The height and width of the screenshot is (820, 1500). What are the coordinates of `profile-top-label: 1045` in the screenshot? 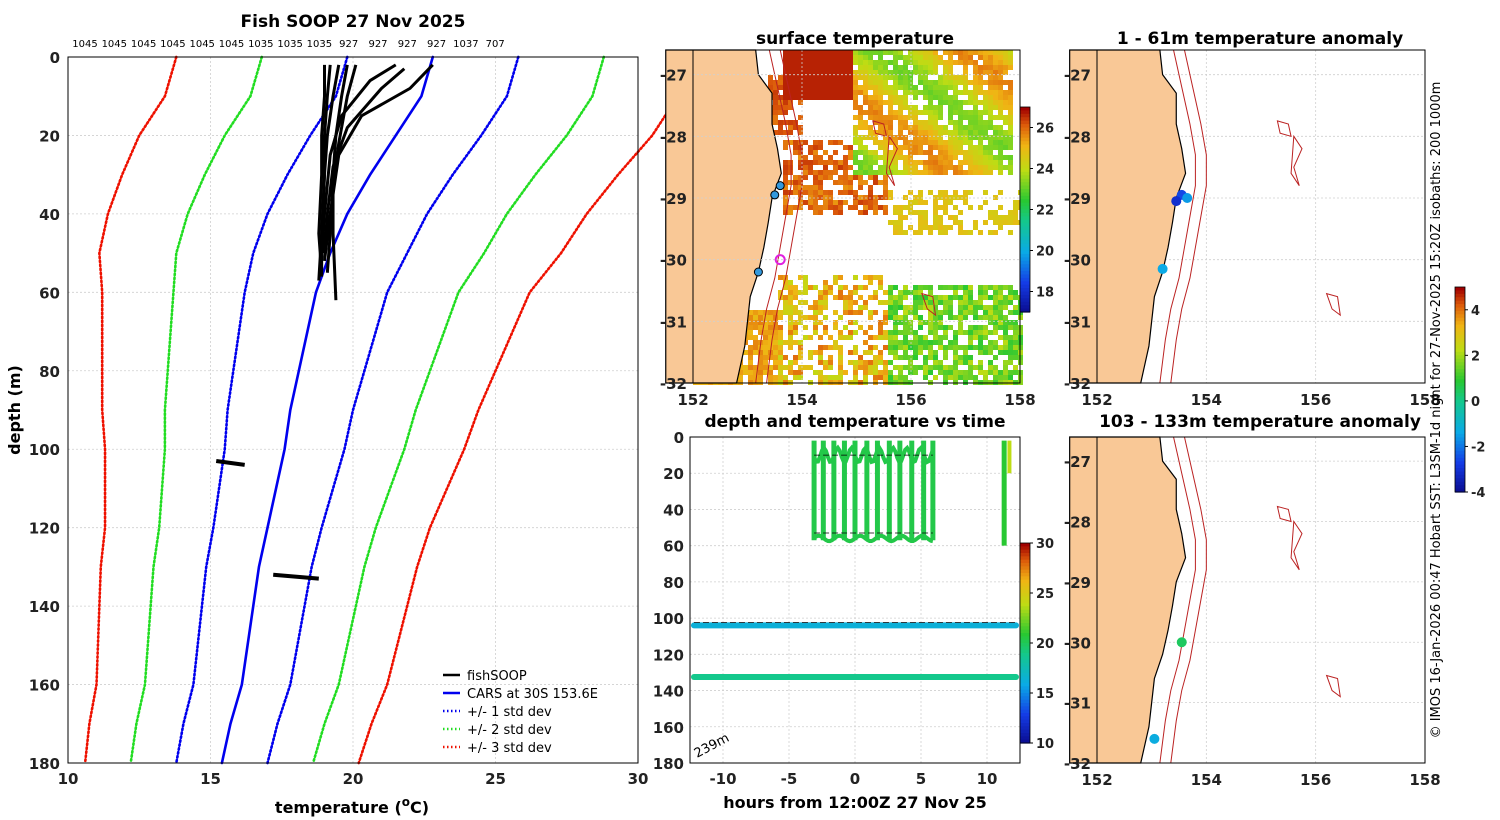 It's located at (172, 44).